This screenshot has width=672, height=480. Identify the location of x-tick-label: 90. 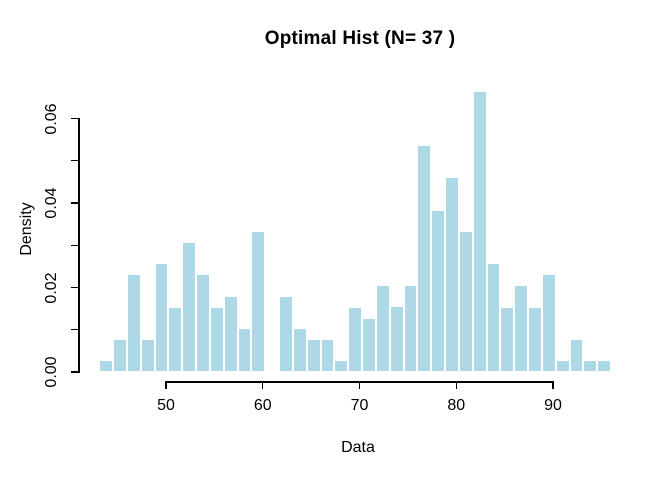
(553, 405).